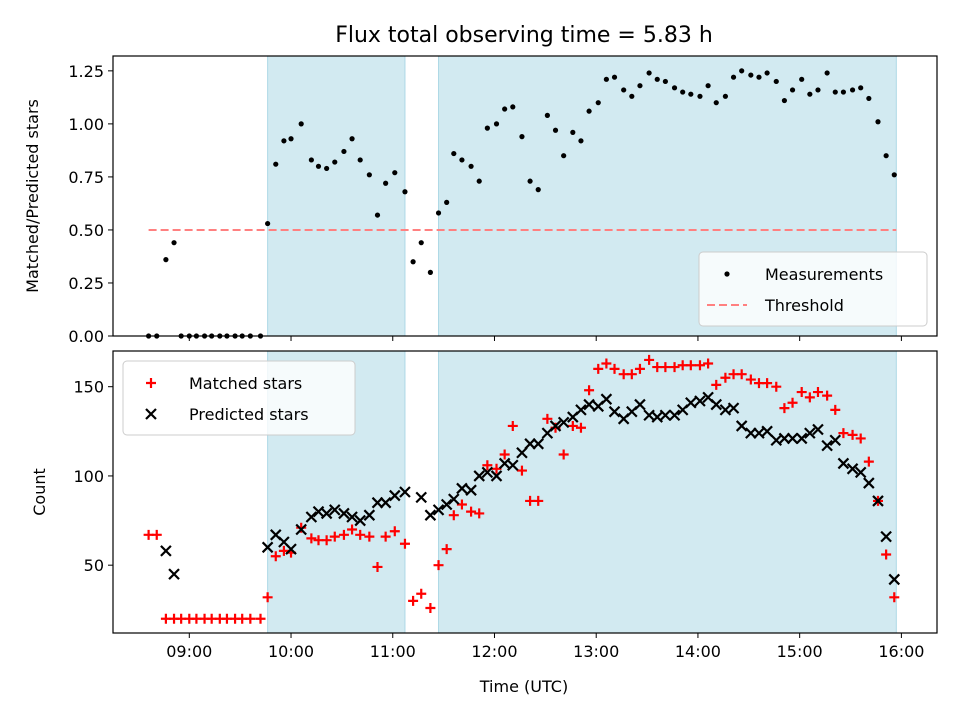 This screenshot has height=720, width=960. What do you see at coordinates (698, 651) in the screenshot?
I see `x-tick-label: 14:00` at bounding box center [698, 651].